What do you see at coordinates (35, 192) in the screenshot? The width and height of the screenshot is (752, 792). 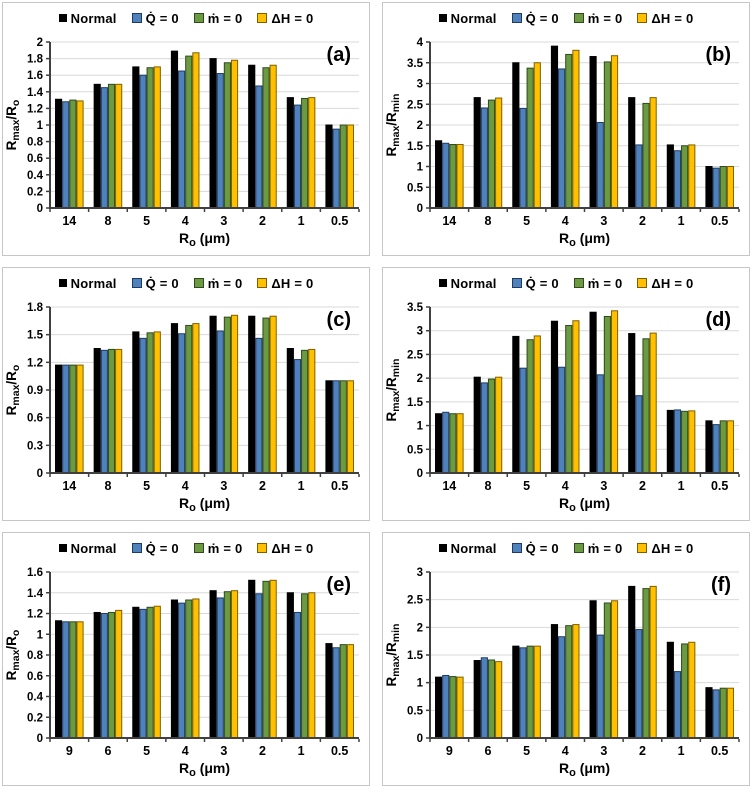 I see `y-tick-label: 0.2` at bounding box center [35, 192].